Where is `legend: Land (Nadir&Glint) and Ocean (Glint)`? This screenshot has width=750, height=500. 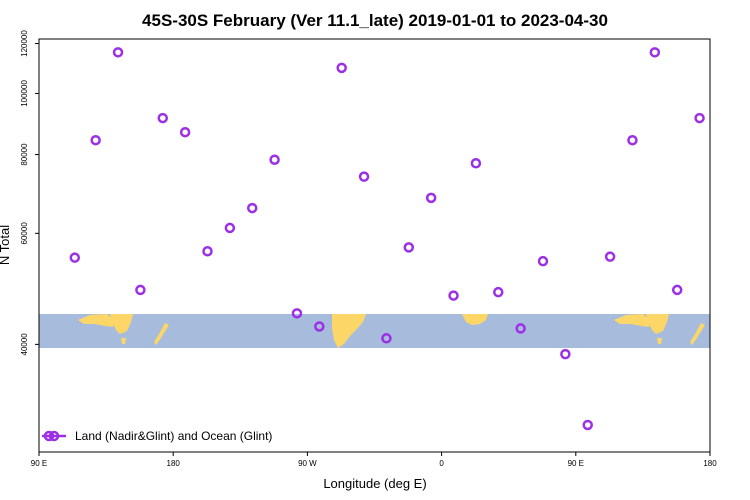 legend: Land (Nadir&Glint) and Ocean (Glint) is located at coordinates (157, 436).